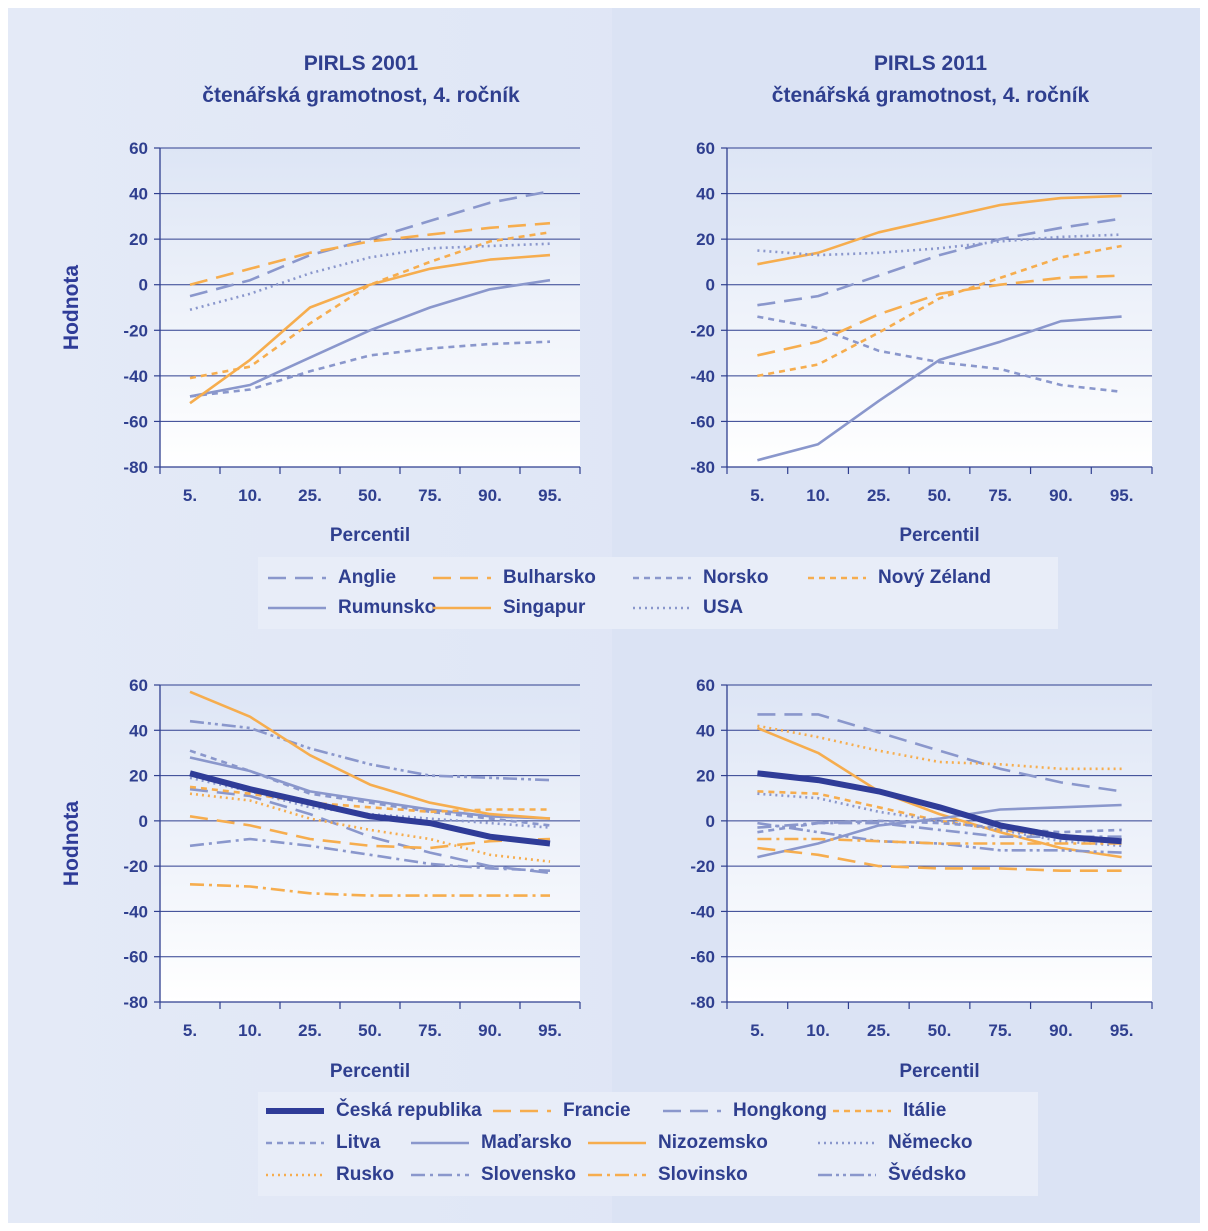 Image resolution: width=1208 pixels, height=1231 pixels. Describe the element at coordinates (930, 1142) in the screenshot. I see `legend-label: Německo` at that location.